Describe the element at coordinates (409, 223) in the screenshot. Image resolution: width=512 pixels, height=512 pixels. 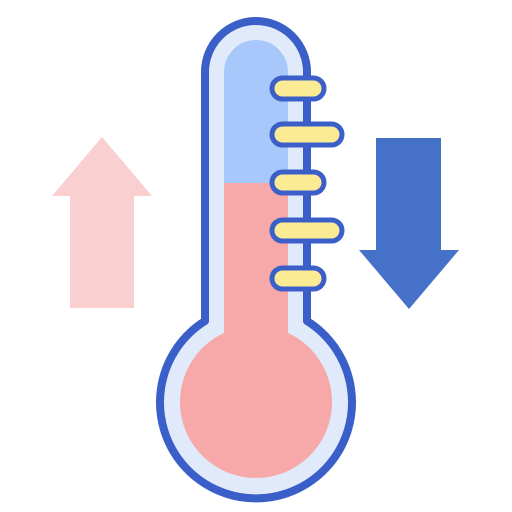
I see `down-arrow-icon` at that location.